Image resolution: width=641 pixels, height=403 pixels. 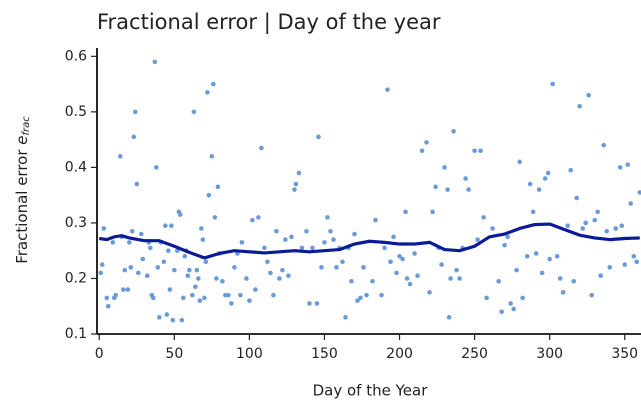 What do you see at coordinates (249, 354) in the screenshot?
I see `x-tick-label: 100` at bounding box center [249, 354].